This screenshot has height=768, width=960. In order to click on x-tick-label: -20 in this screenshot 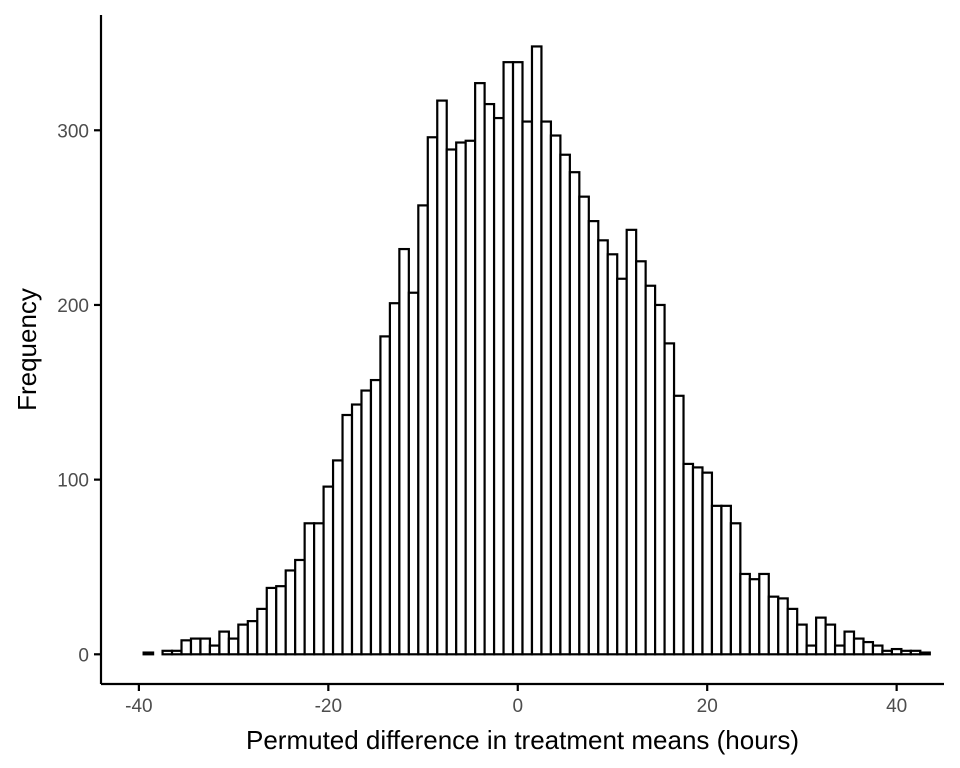, I will do `click(328, 706)`.